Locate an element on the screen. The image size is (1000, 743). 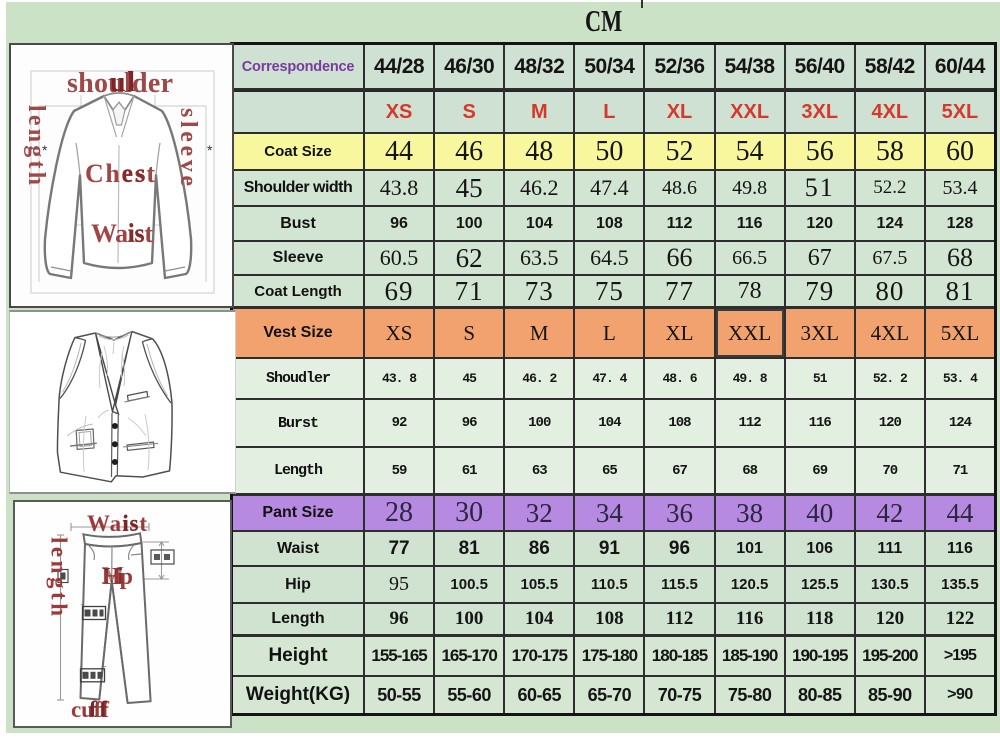
svg-text: Hip is located at coordinates (117, 577).